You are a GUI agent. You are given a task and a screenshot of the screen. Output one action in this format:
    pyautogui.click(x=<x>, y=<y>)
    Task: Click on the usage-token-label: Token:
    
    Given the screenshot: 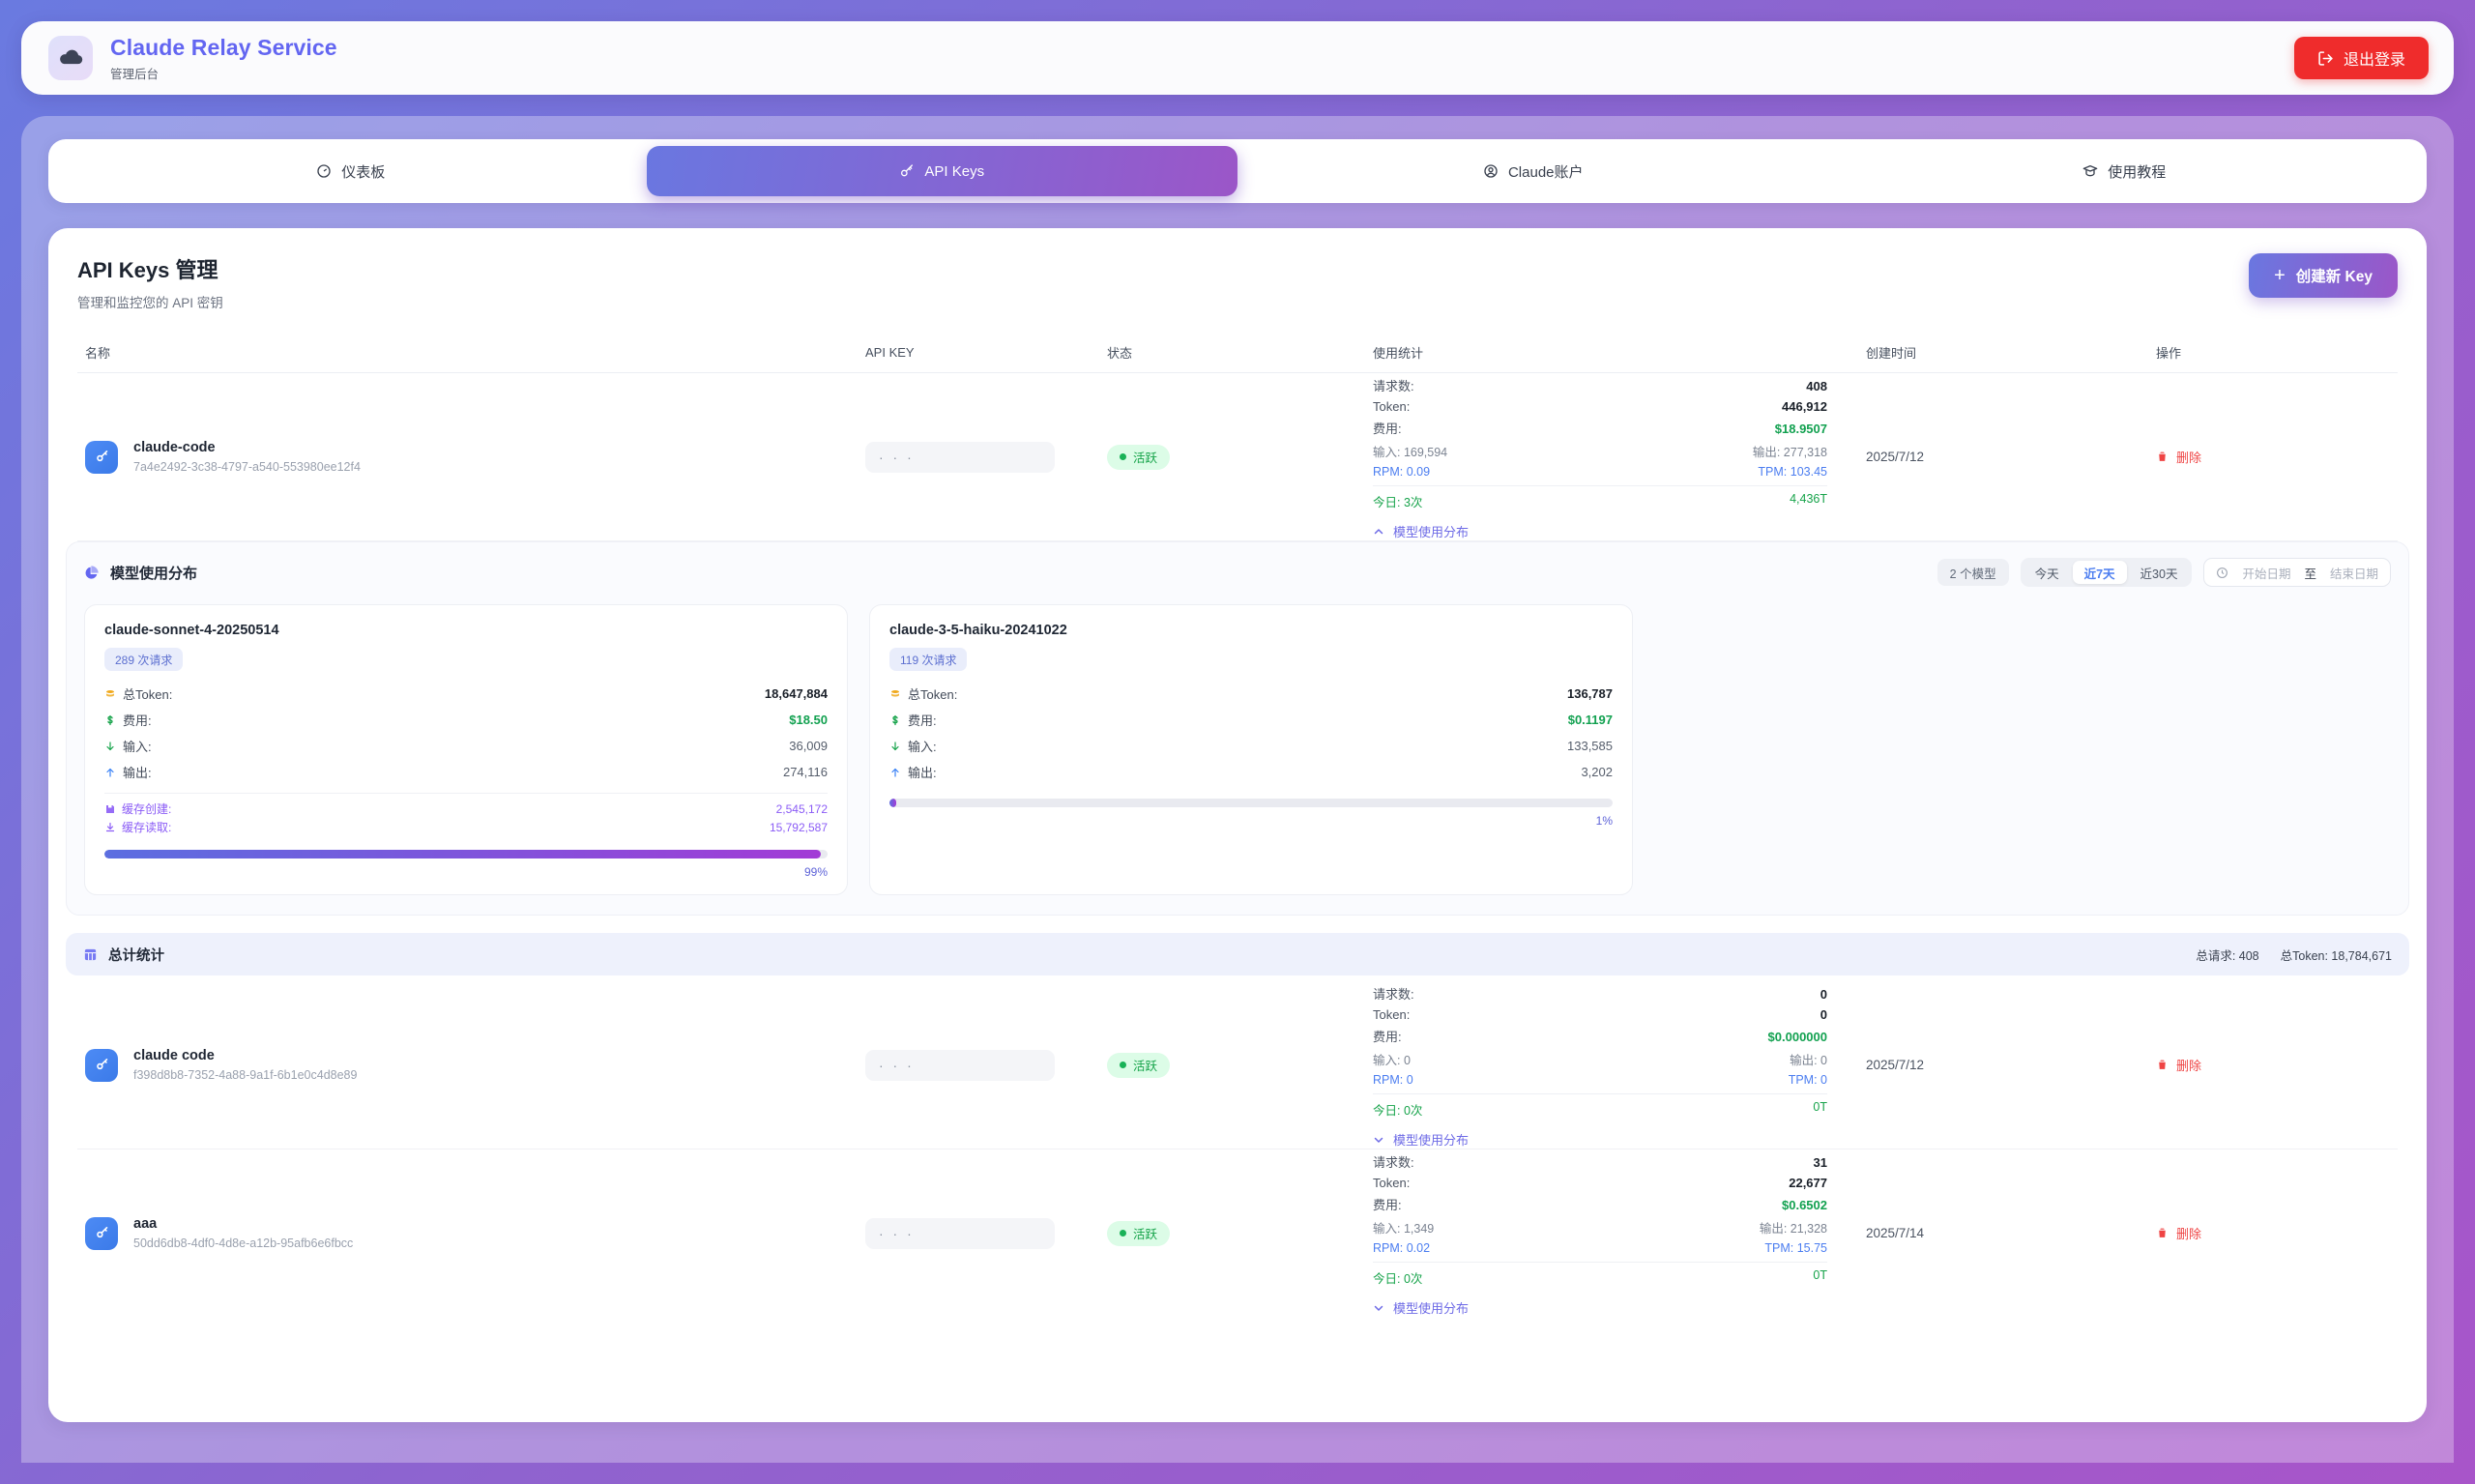 What is the action you would take?
    pyautogui.click(x=1392, y=406)
    